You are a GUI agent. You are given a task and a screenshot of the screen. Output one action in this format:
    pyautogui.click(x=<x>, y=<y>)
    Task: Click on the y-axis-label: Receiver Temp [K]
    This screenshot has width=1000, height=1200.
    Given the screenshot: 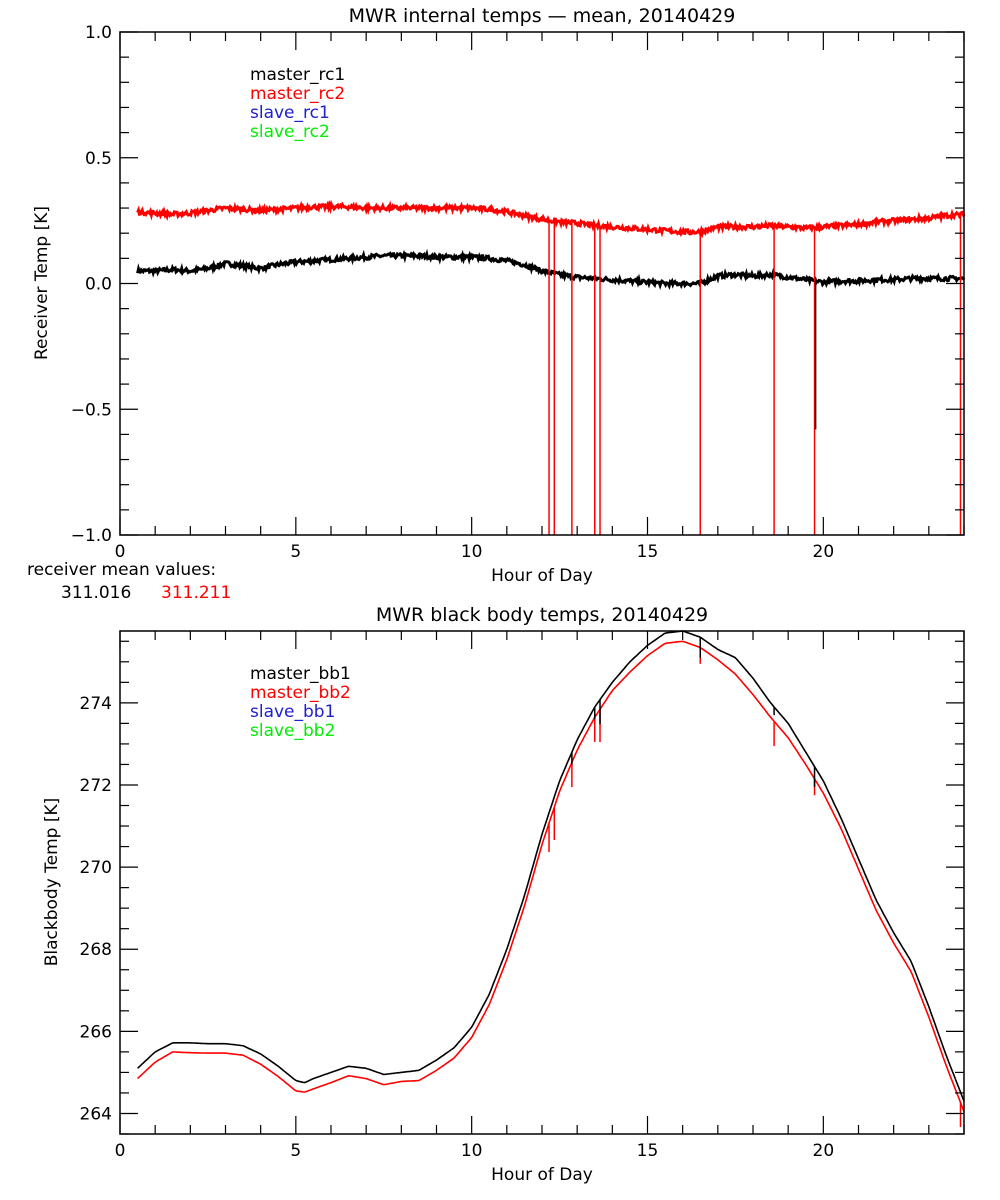 What is the action you would take?
    pyautogui.click(x=42, y=283)
    